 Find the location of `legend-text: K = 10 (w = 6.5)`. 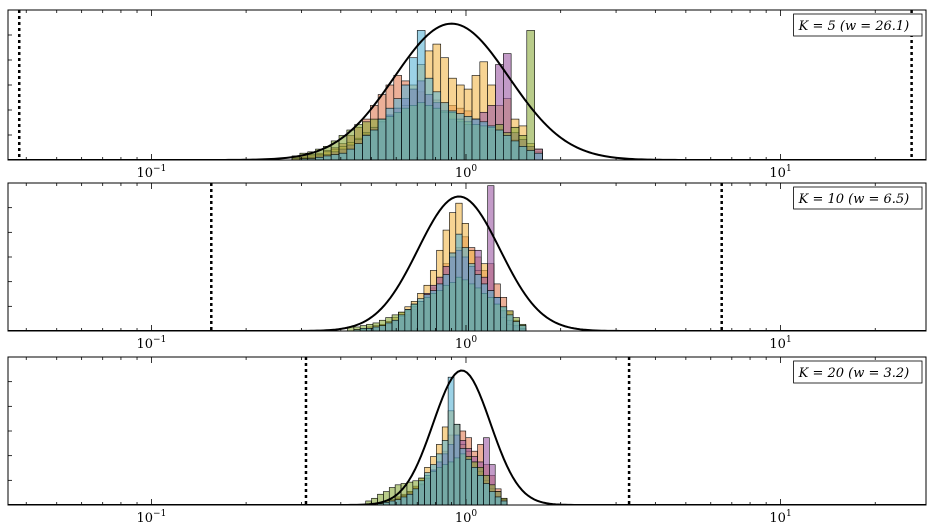

legend-text: K = 10 (w = 6.5) is located at coordinates (854, 199).